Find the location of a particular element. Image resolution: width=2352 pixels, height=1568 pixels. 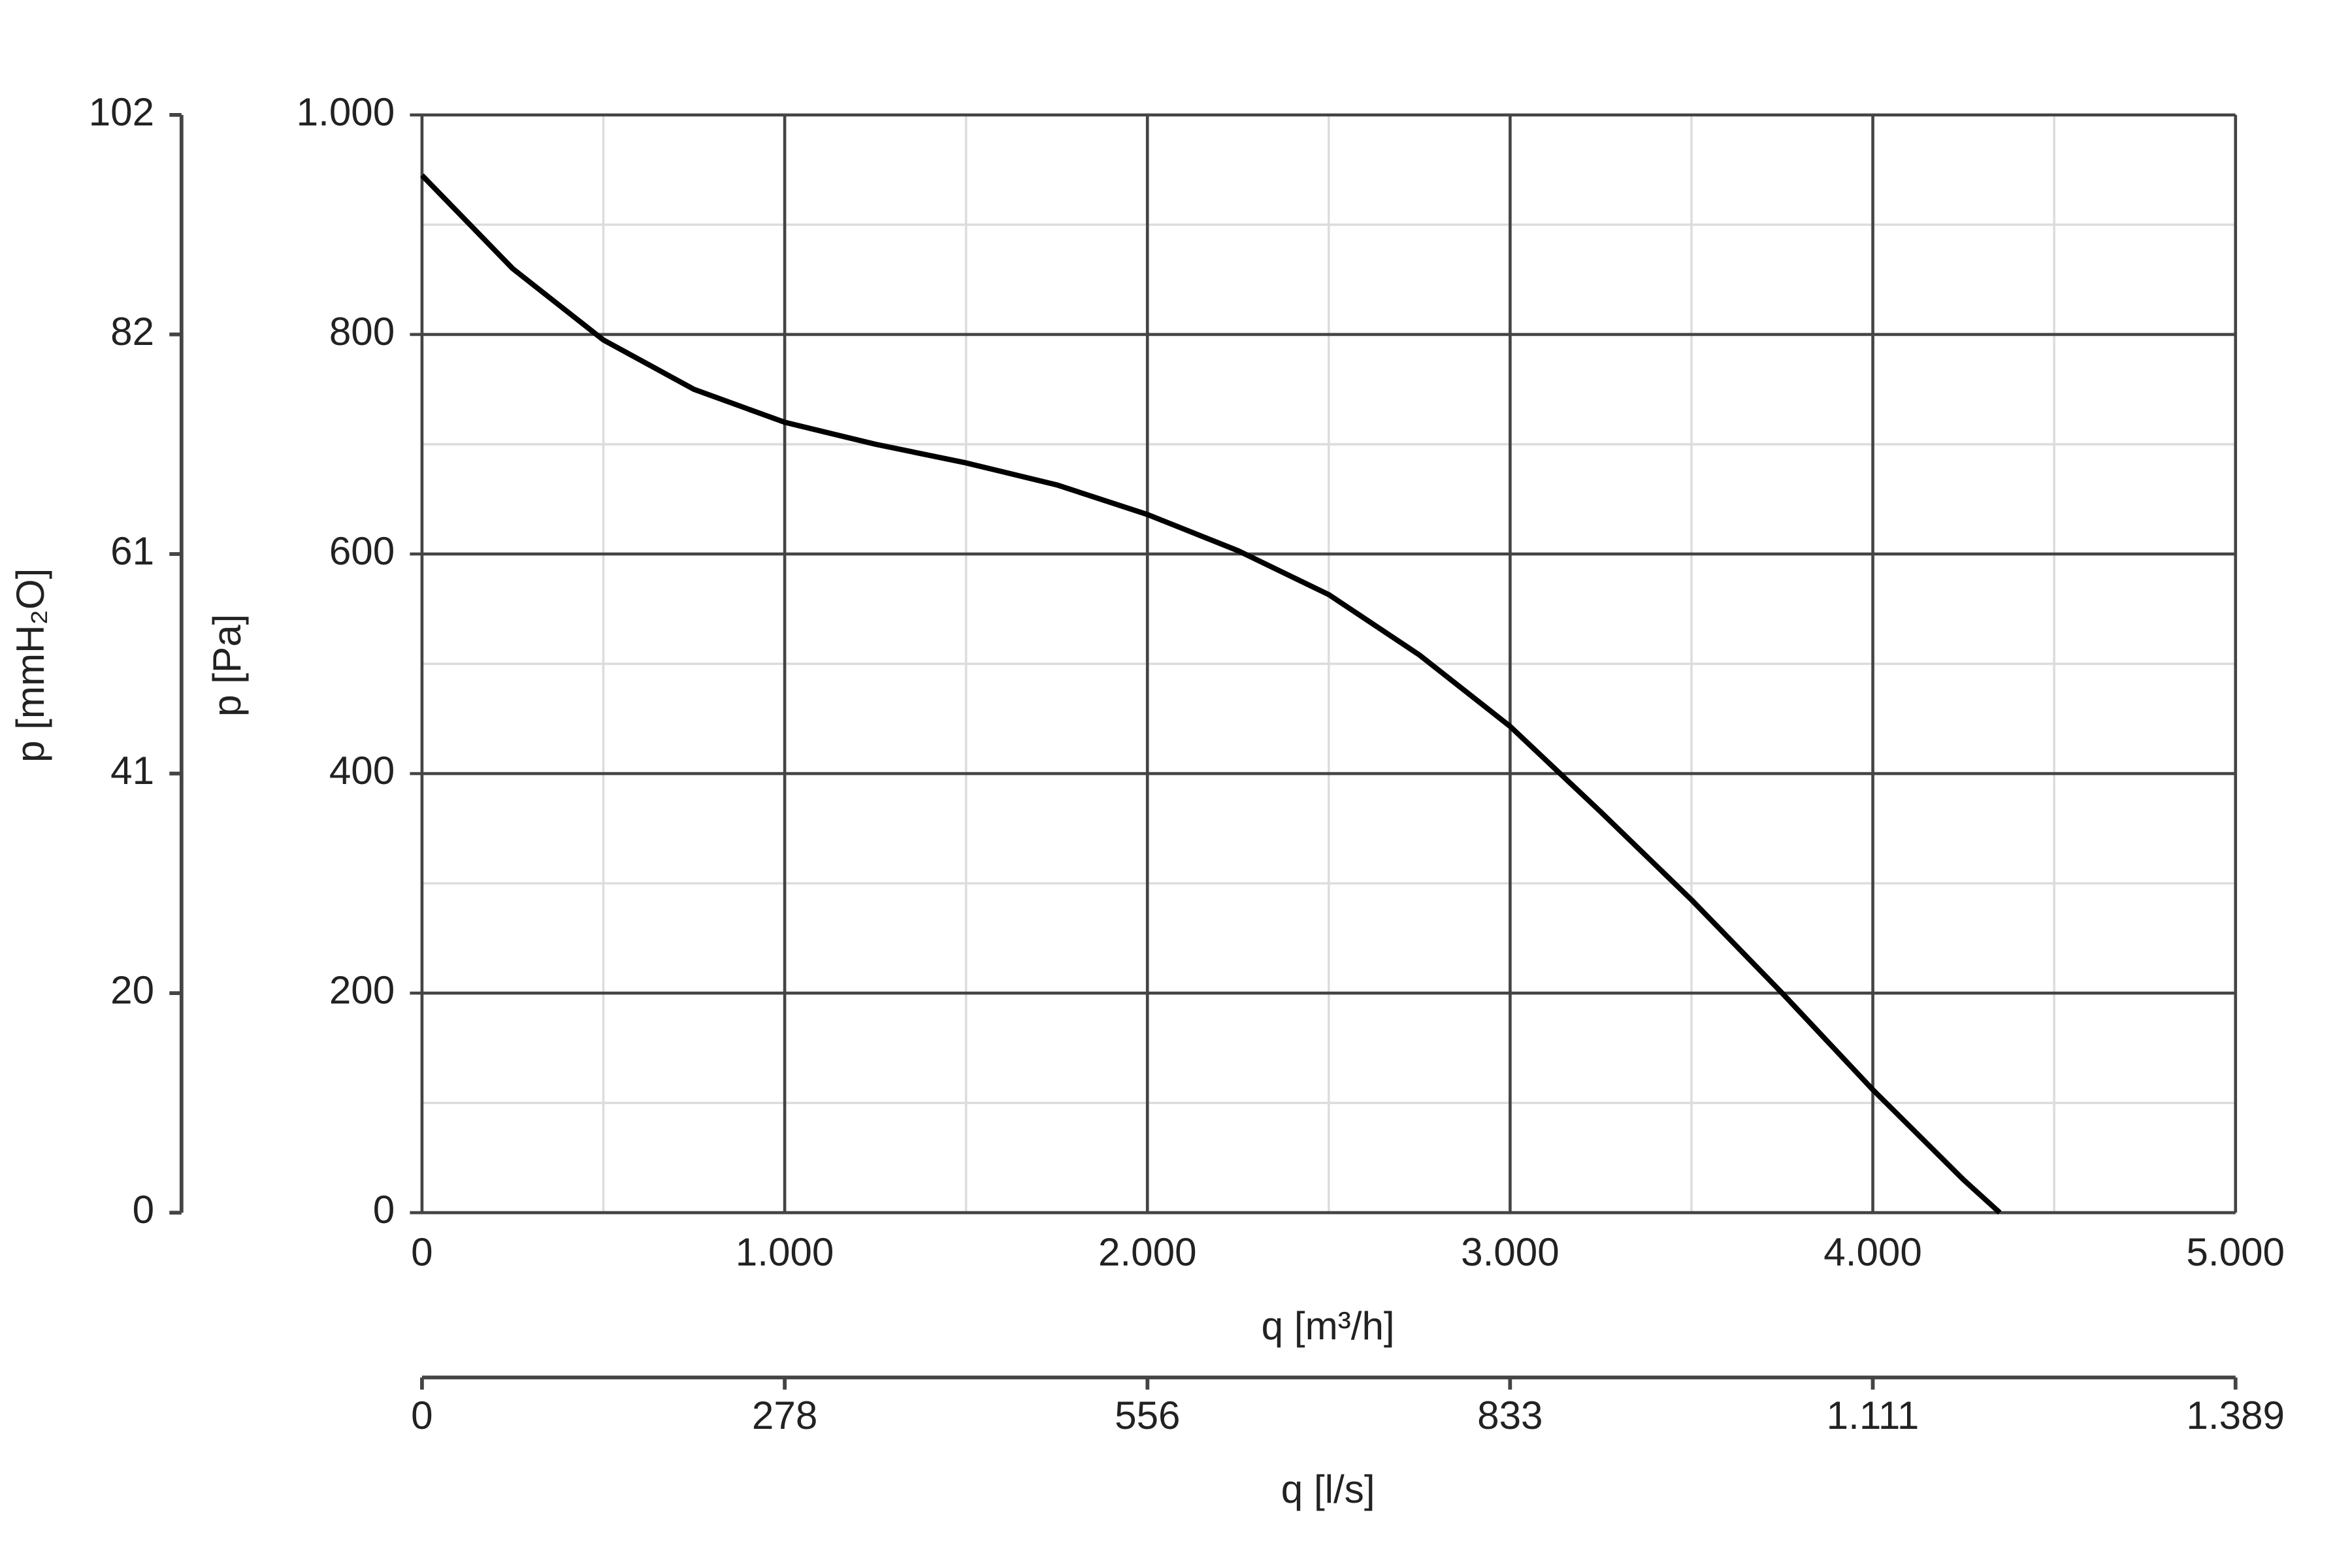

y-tick-label: 0 is located at coordinates (384, 1210).